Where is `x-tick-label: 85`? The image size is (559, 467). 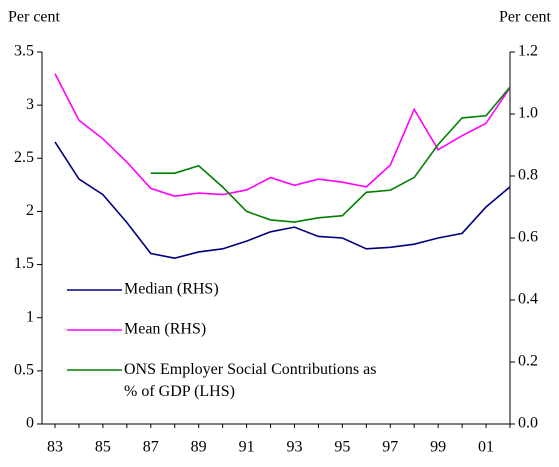 x-tick-label: 85 is located at coordinates (103, 447).